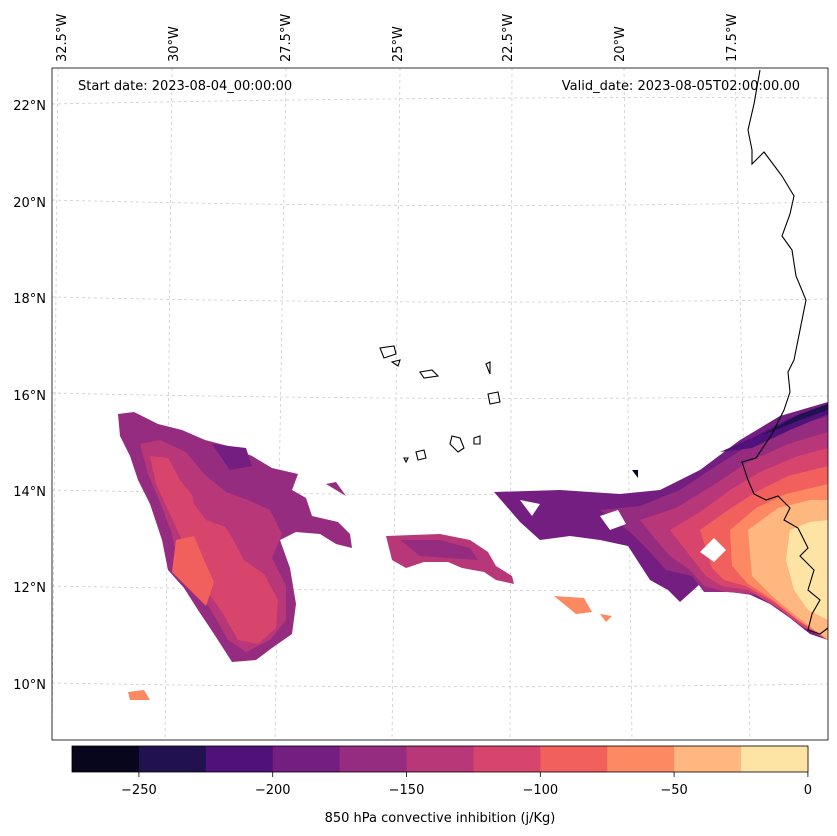  Describe the element at coordinates (29, 106) in the screenshot. I see `lat-label: 22°N` at that location.